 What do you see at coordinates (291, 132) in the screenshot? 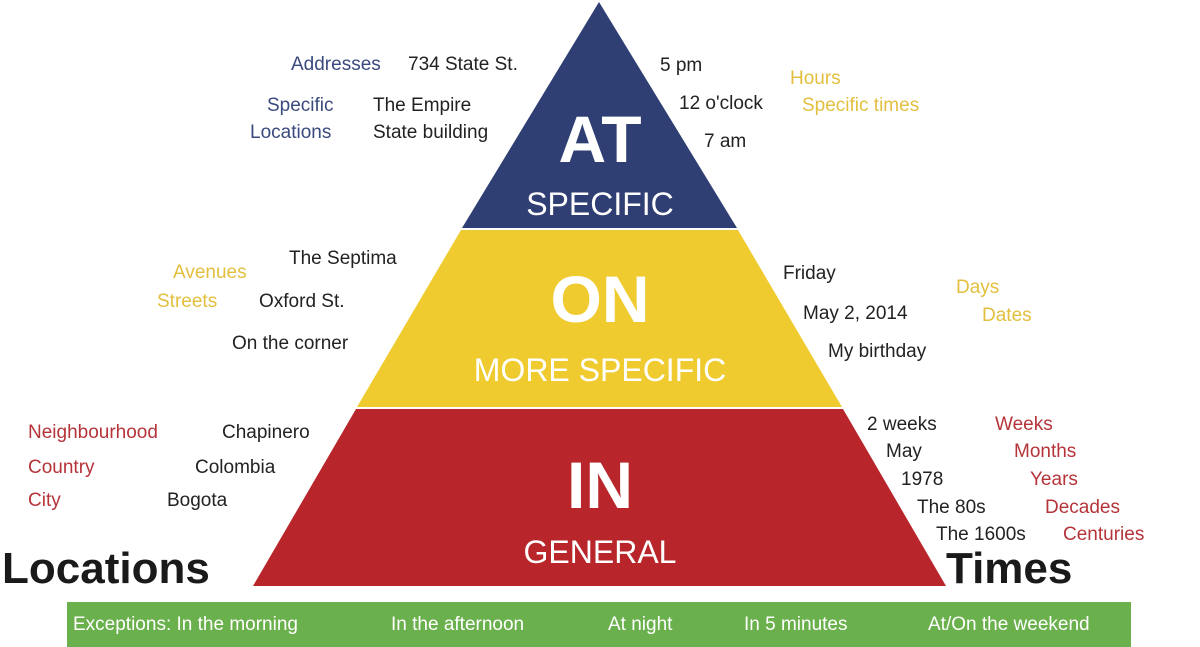
I see `at-location-category: Locations` at bounding box center [291, 132].